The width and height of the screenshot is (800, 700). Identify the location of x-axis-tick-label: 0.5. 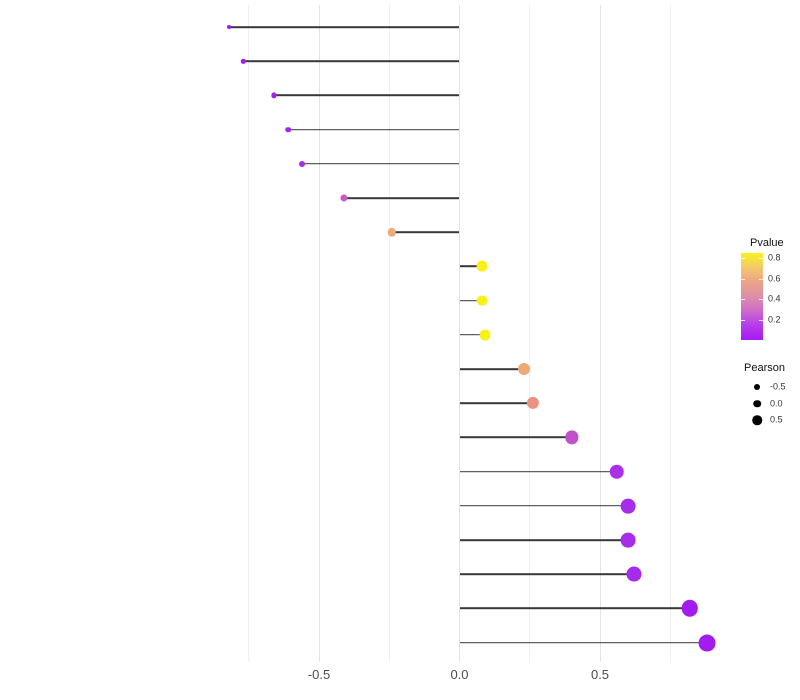
(600, 674).